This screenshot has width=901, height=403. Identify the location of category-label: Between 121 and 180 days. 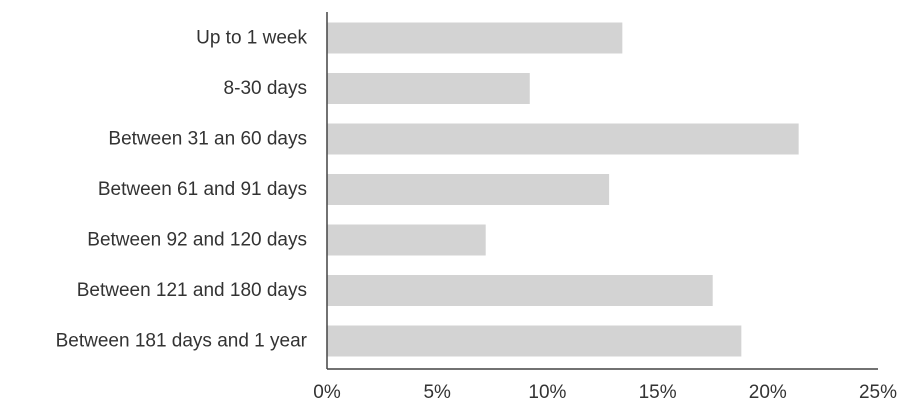
(192, 290).